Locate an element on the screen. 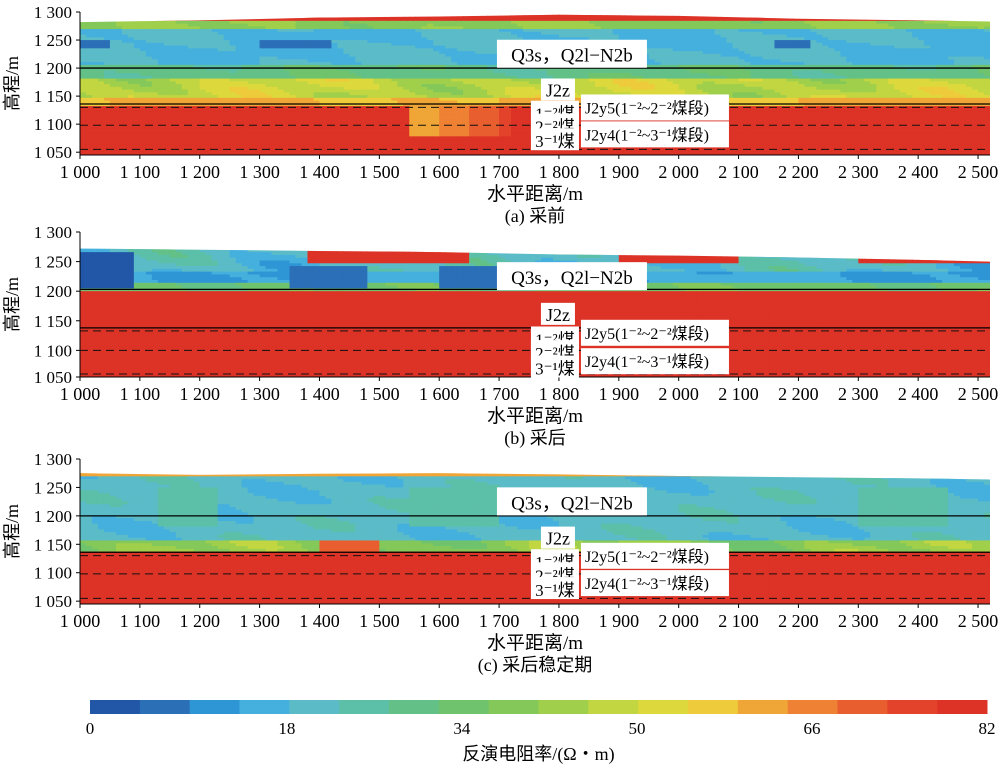  x-tick-label: 1 700 is located at coordinates (499, 172).